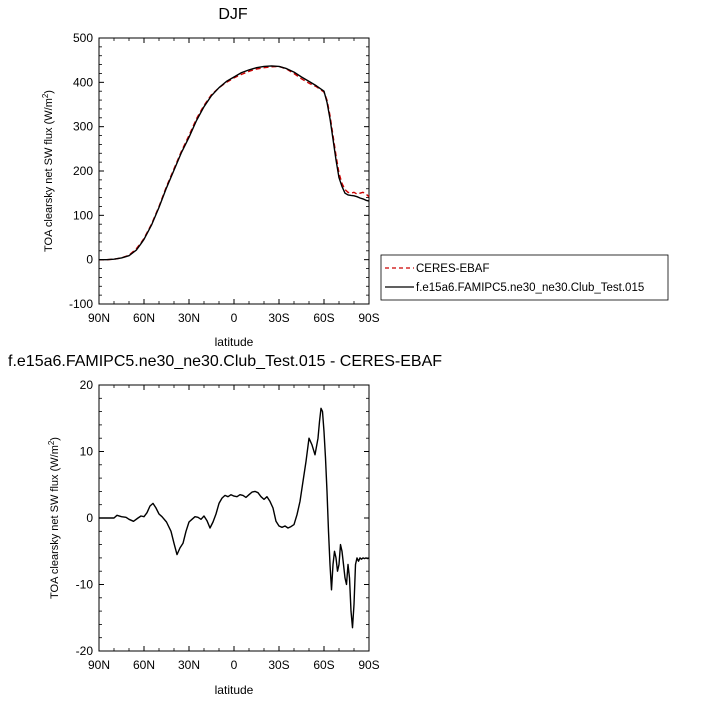 The width and height of the screenshot is (703, 703). I want to click on bottom-x-tick-label: 60S, so click(323, 665).